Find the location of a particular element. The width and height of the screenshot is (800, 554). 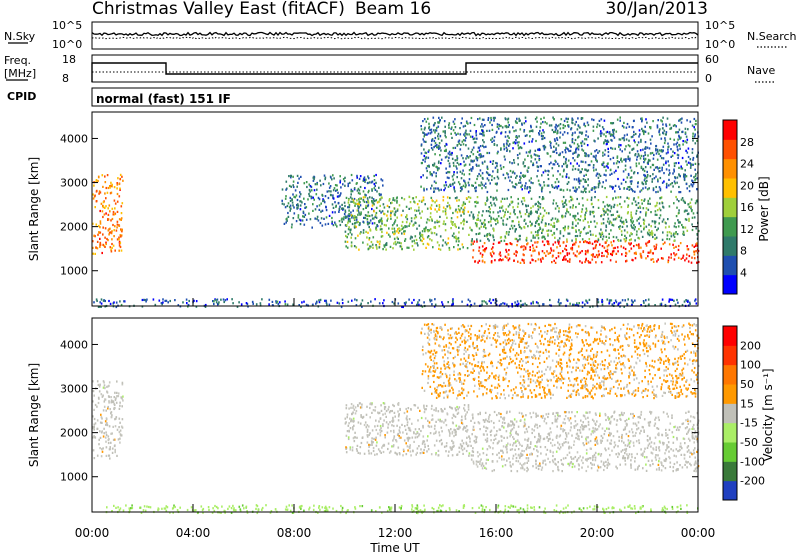

colorbar-frame is located at coordinates (730, 207).